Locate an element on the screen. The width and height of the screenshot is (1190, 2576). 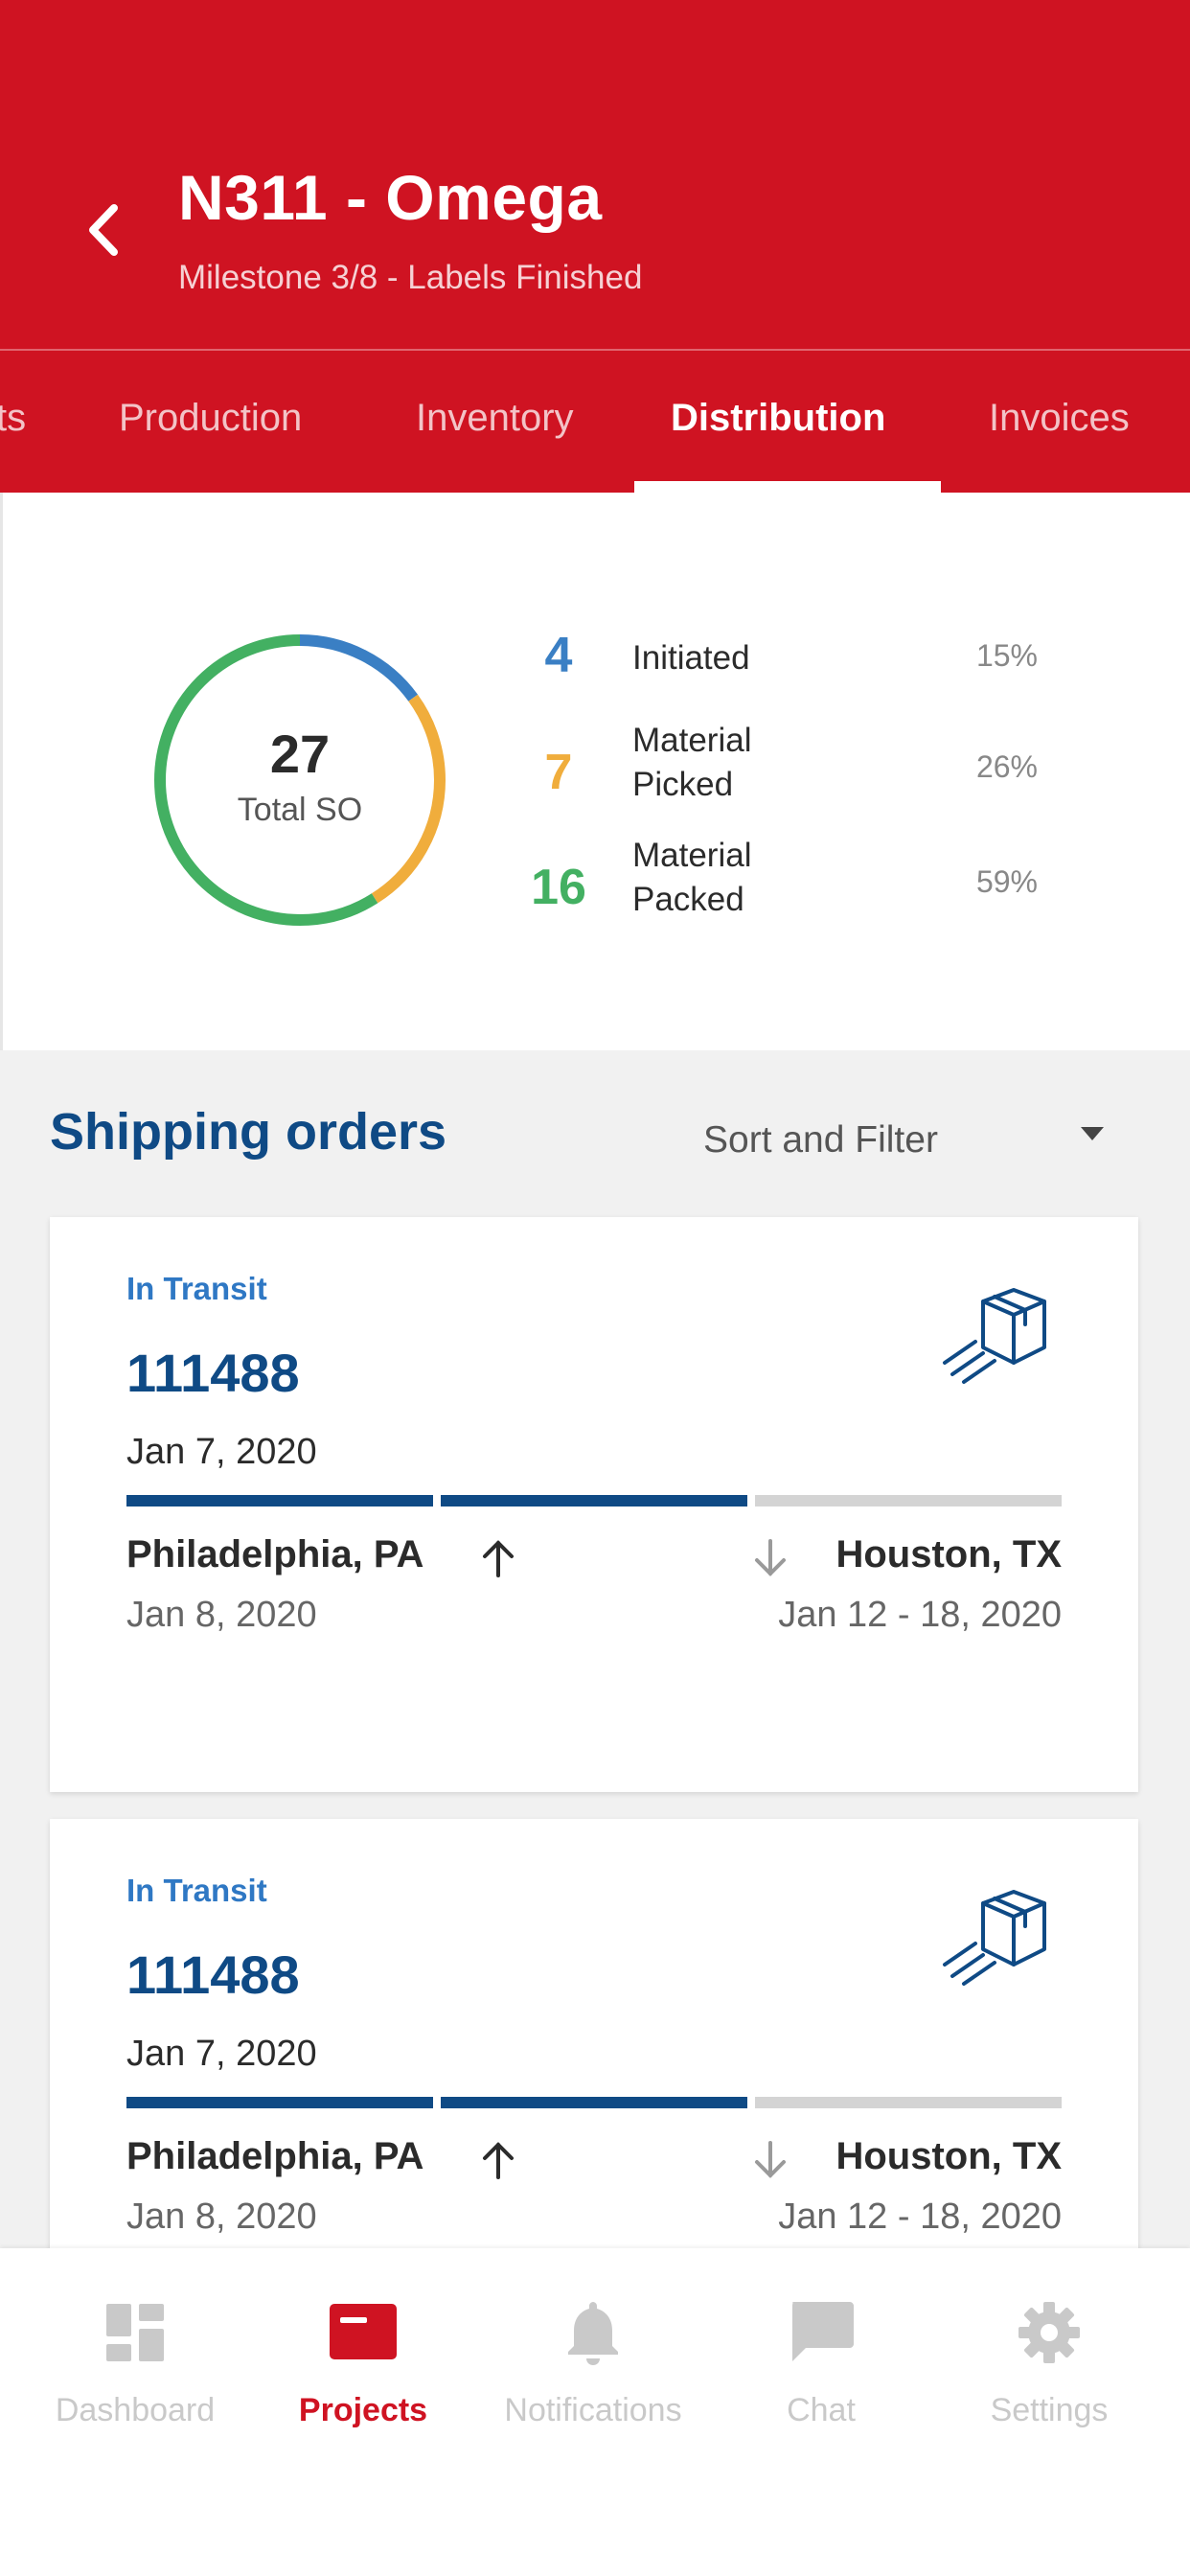
stat-label-line2: Packed is located at coordinates (688, 899).